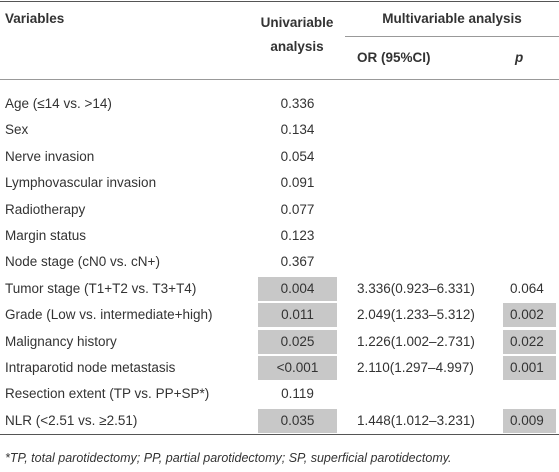 This screenshot has height=472, width=559. Describe the element at coordinates (297, 130) in the screenshot. I see `univariable-cell: 0.134` at that location.